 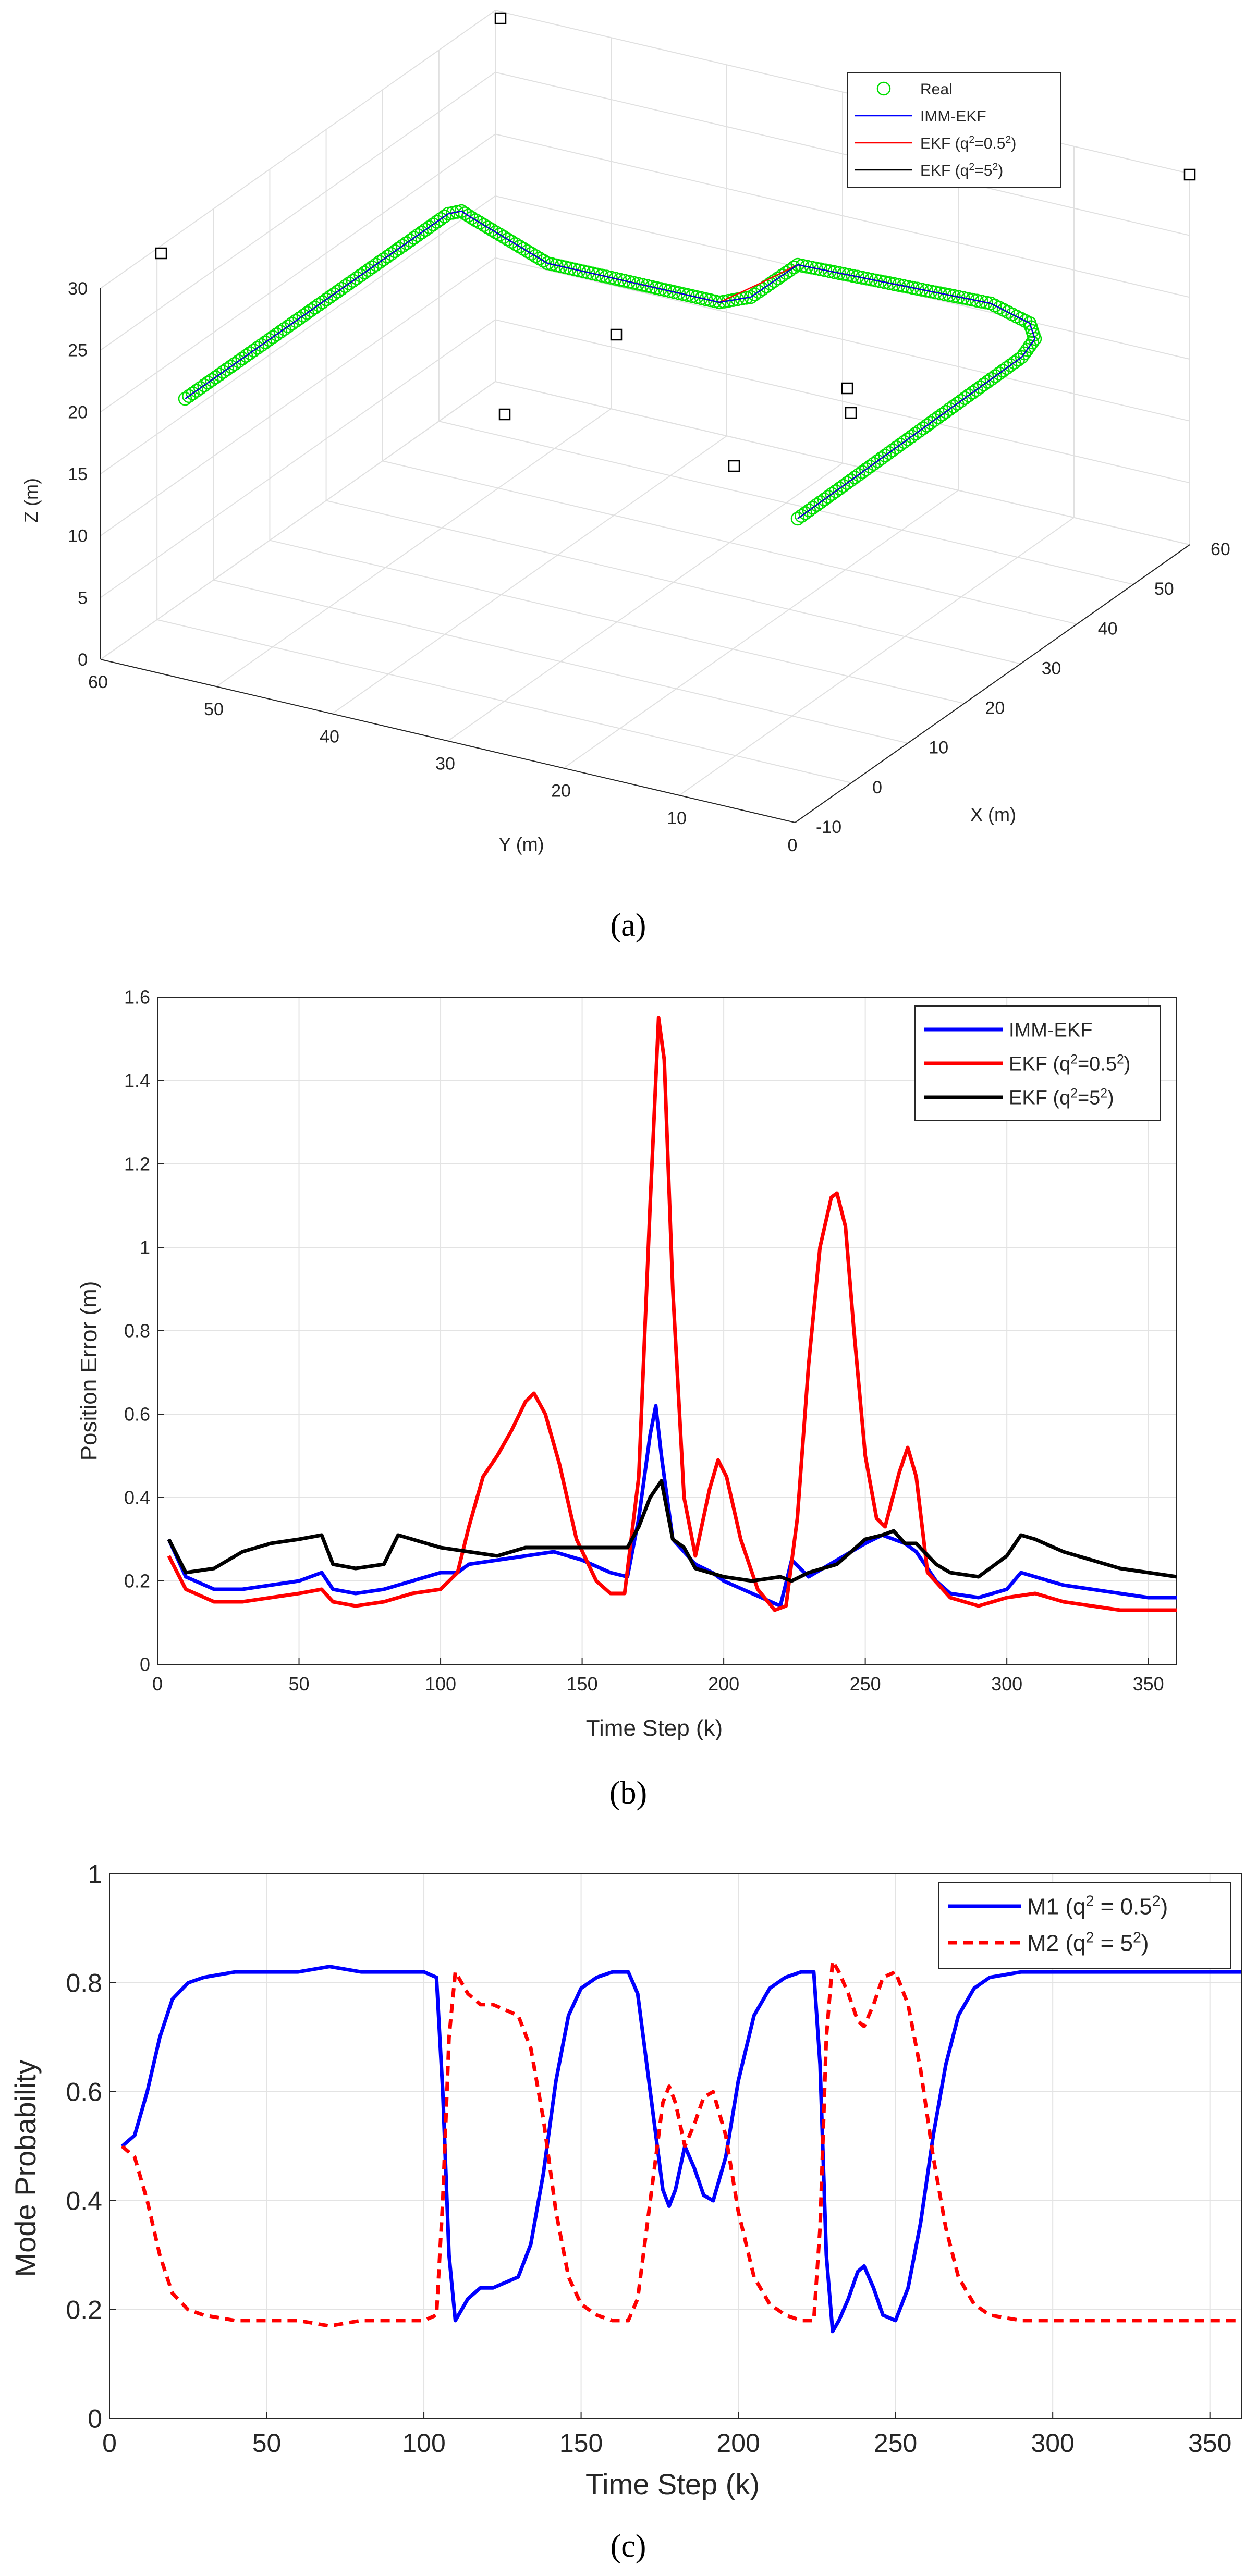 What do you see at coordinates (895, 2443) in the screenshot?
I see `x-tick-label: 250` at bounding box center [895, 2443].